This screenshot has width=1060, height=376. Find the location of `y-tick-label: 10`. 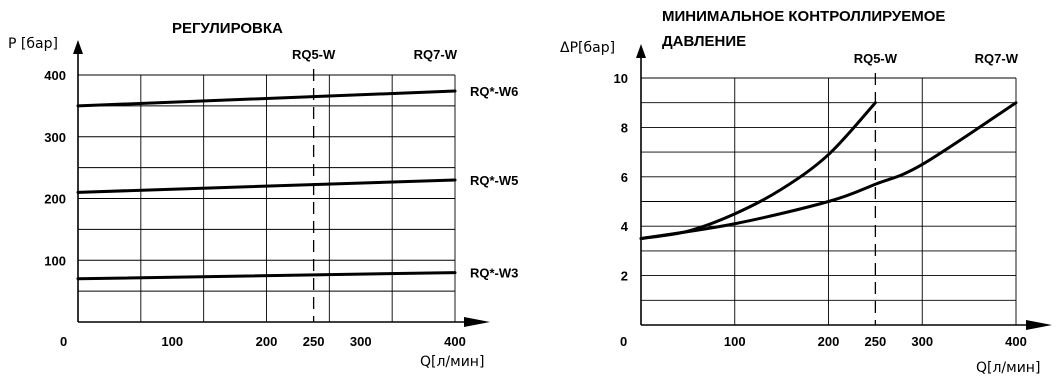

y-tick-label: 10 is located at coordinates (621, 78).